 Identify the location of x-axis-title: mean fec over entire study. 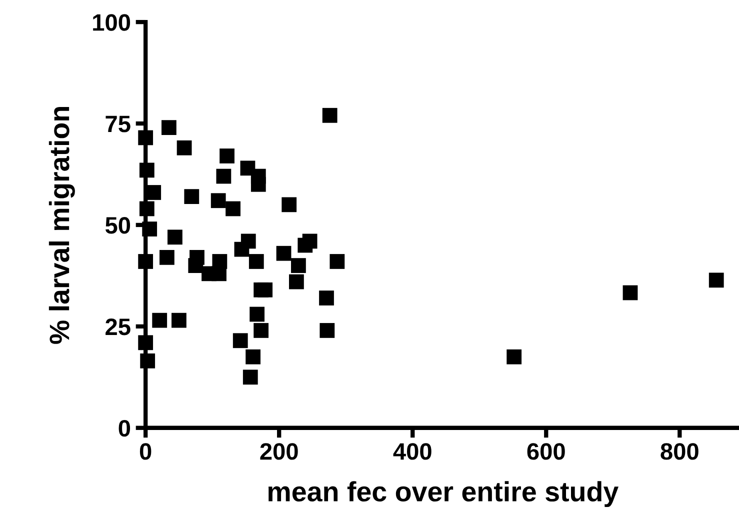
(443, 494).